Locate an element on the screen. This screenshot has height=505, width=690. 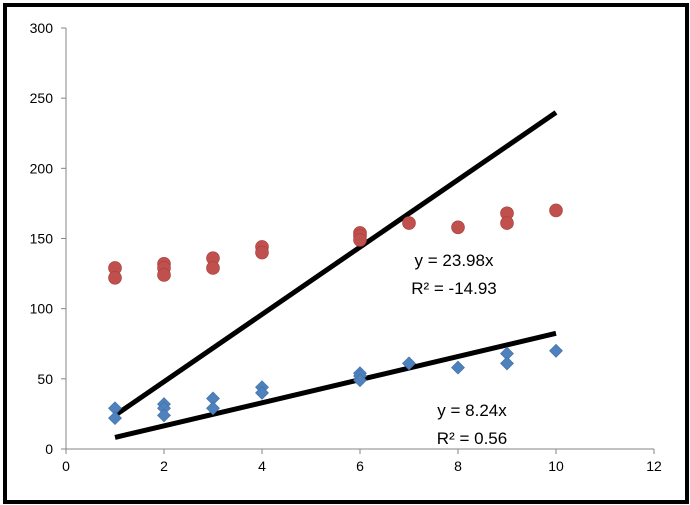
y-tick-label: 300 is located at coordinates (42, 28).